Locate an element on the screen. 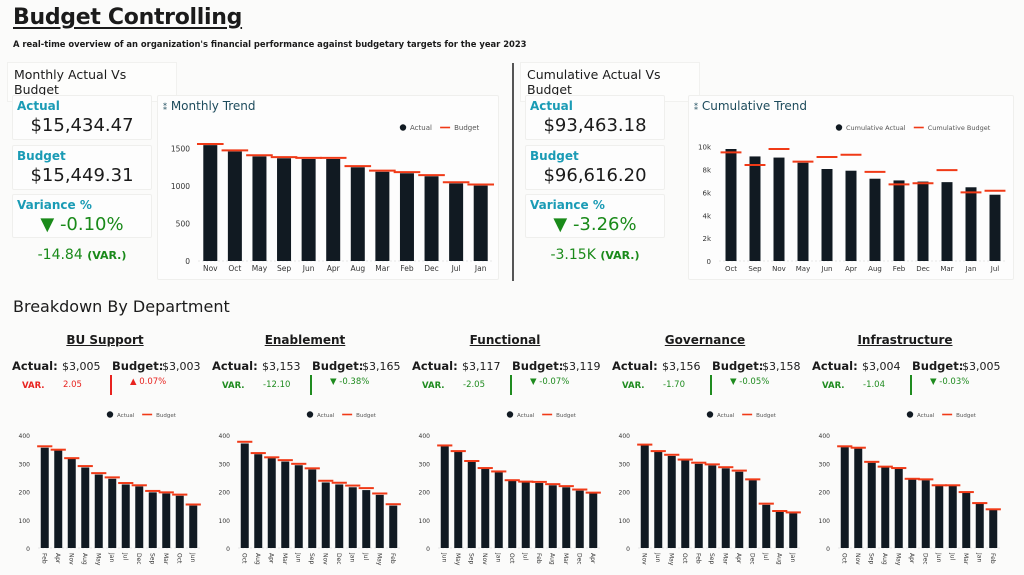 The image size is (1024, 575). y-tick-label: 200 is located at coordinates (625, 493).